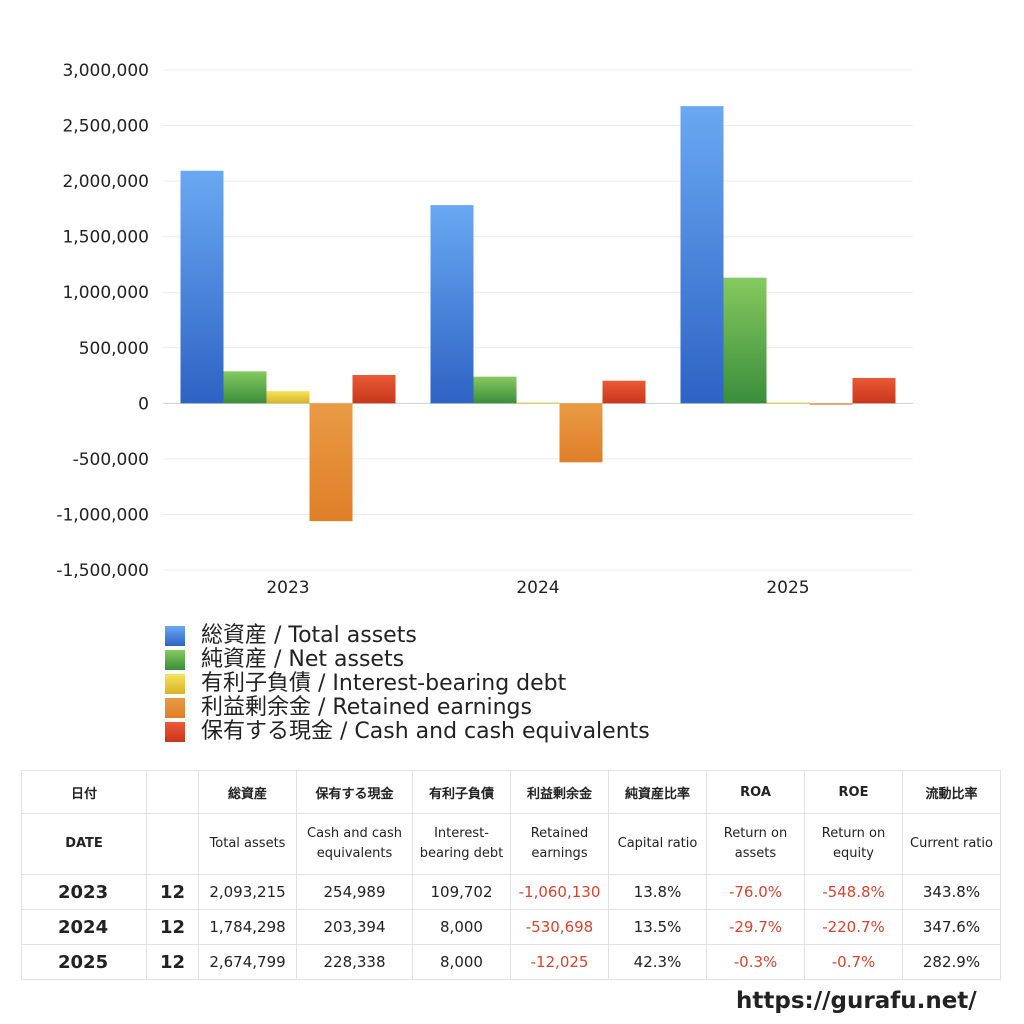 The width and height of the screenshot is (1024, 1024). I want to click on x-category-label: 2024, so click(537, 588).